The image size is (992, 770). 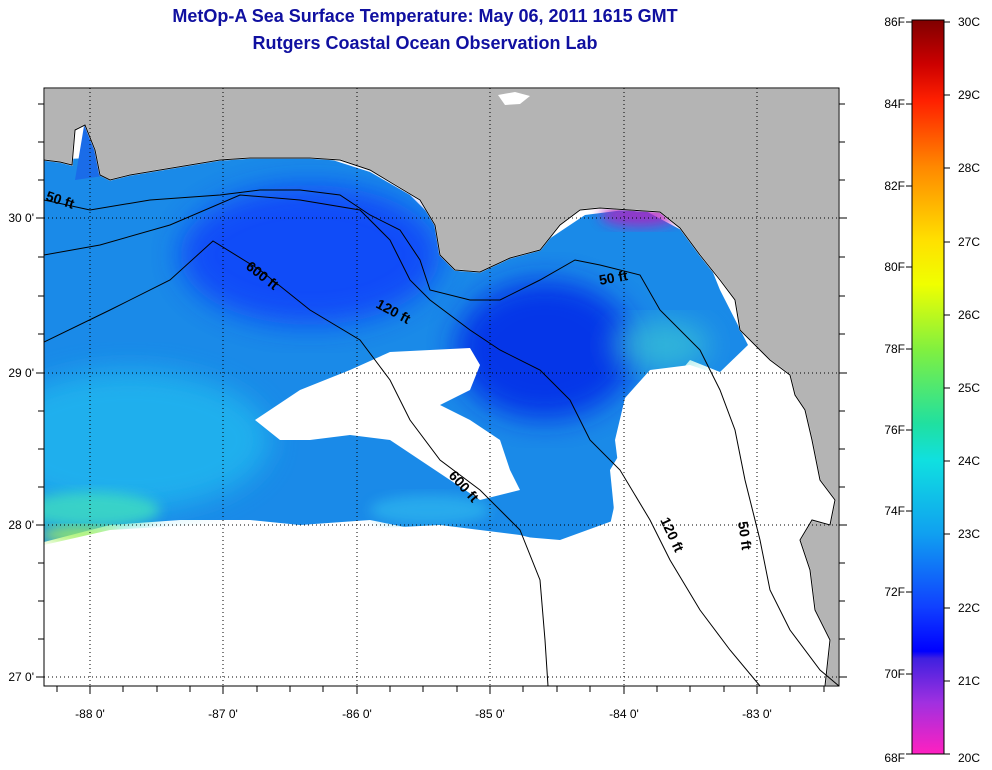 I want to click on colorbar-ticks, so click(x=928, y=388).